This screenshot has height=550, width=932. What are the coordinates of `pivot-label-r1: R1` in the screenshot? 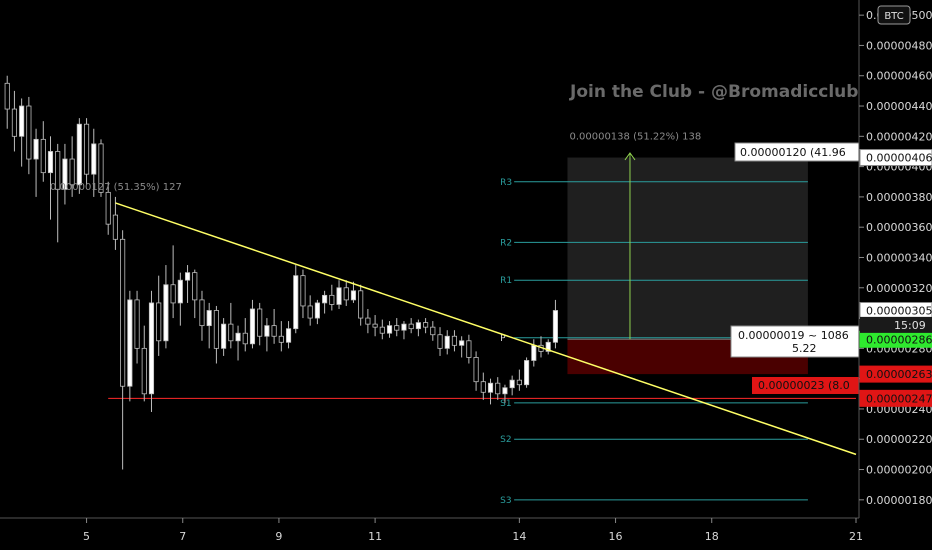 It's located at (506, 281).